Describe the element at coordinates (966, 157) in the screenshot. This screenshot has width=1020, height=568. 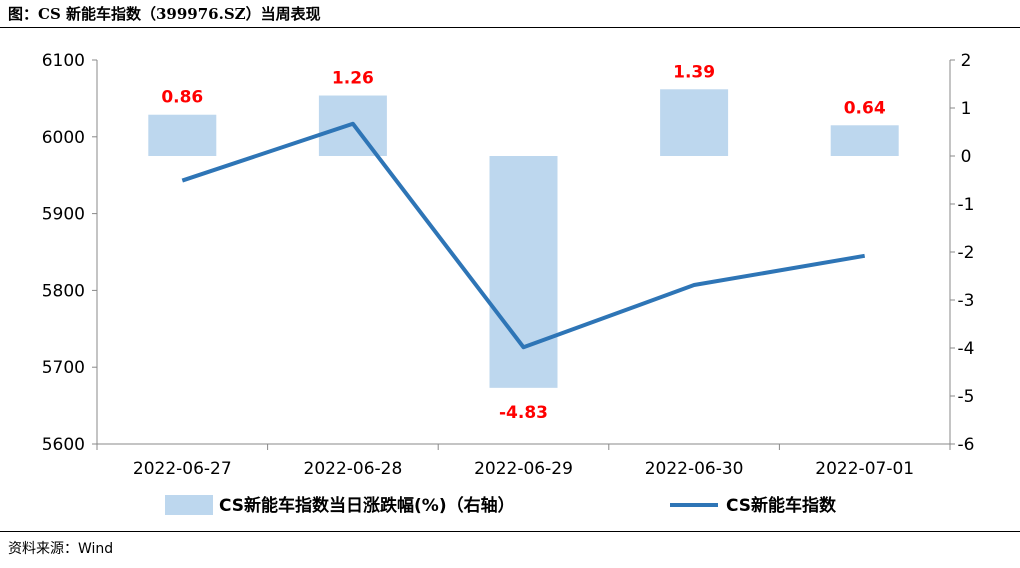
I see `right-axis-tick-label: 0` at that location.